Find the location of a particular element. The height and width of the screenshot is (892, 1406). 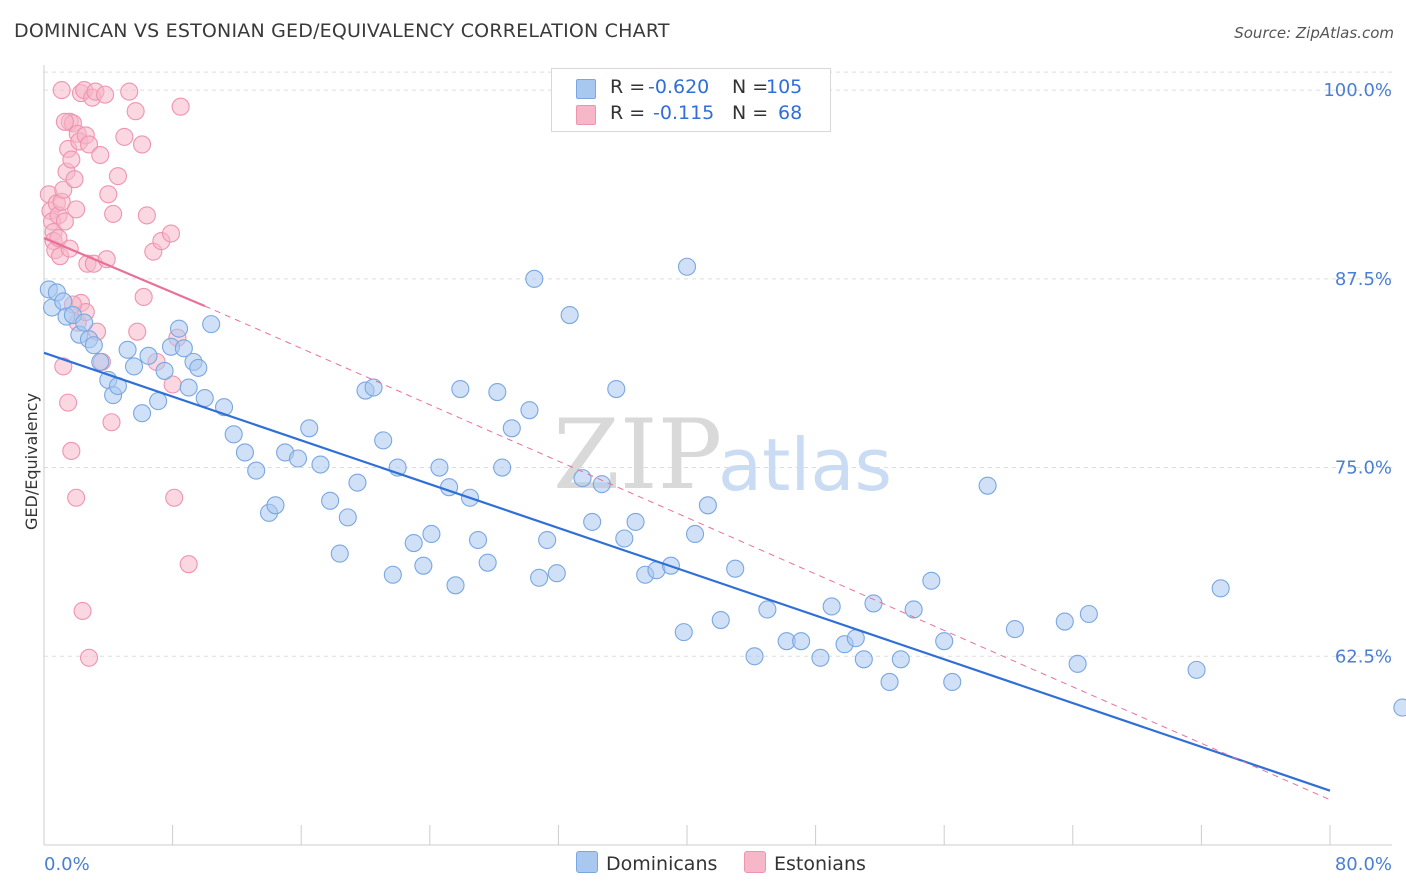

y-tick-label: 75.0% is located at coordinates (1363, 468).